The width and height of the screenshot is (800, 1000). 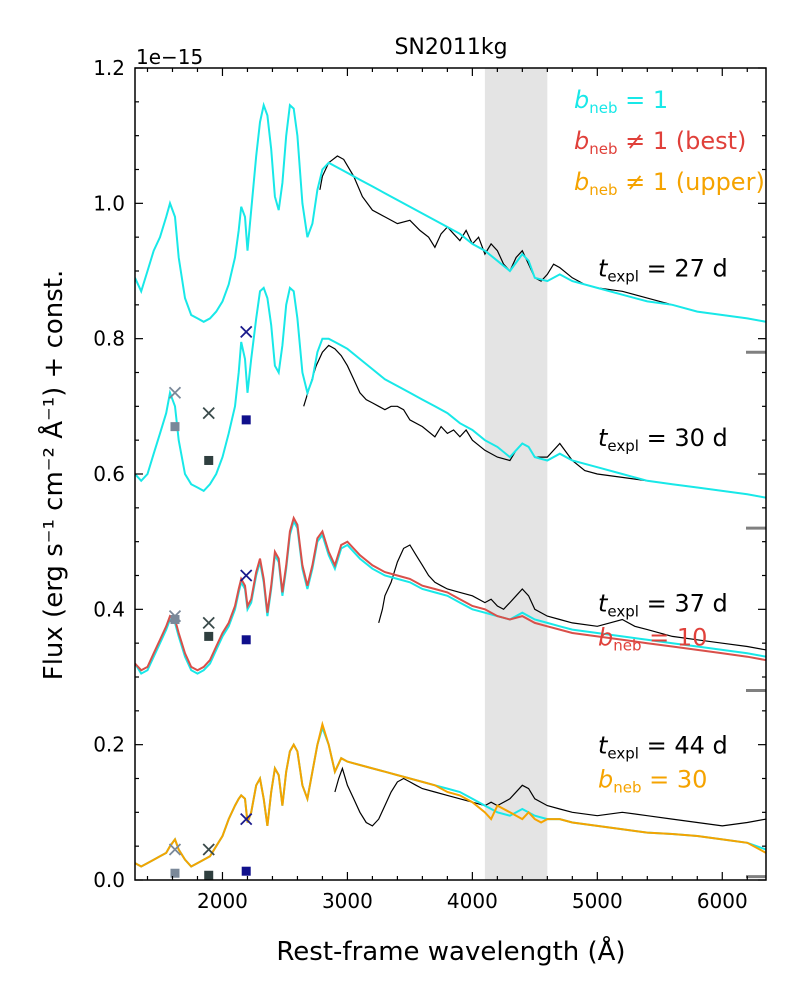 What do you see at coordinates (675, 780) in the screenshot?
I see `epoch-neb-label-3-value: = 30` at bounding box center [675, 780].